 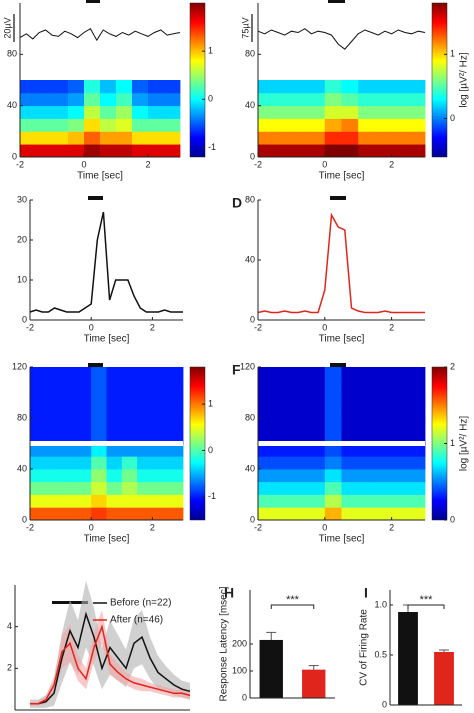 What do you see at coordinates (210, 403) in the screenshot?
I see `colorbar-tick-label: 1` at bounding box center [210, 403].